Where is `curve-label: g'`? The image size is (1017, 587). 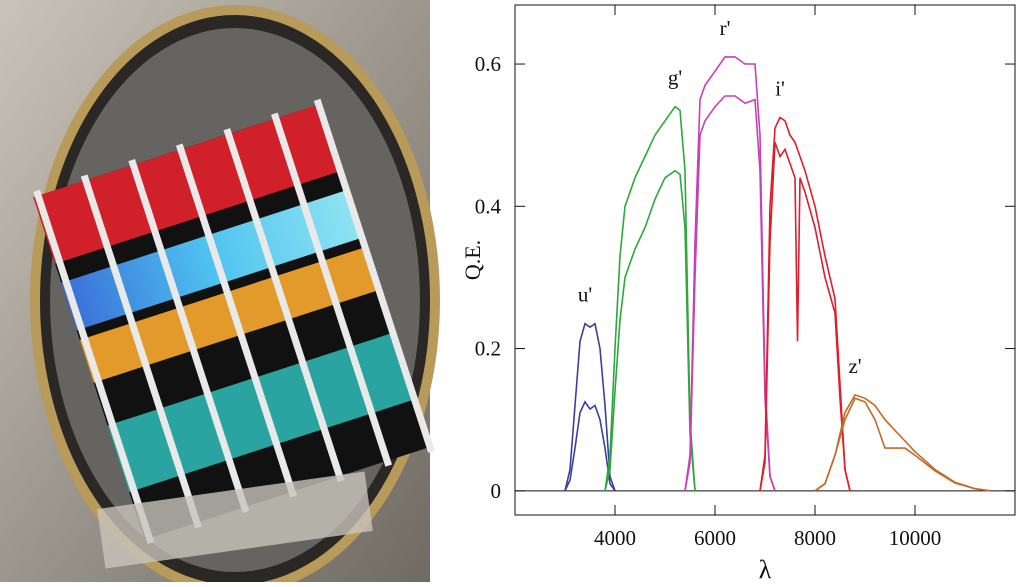
curve-label: g' is located at coordinates (675, 78).